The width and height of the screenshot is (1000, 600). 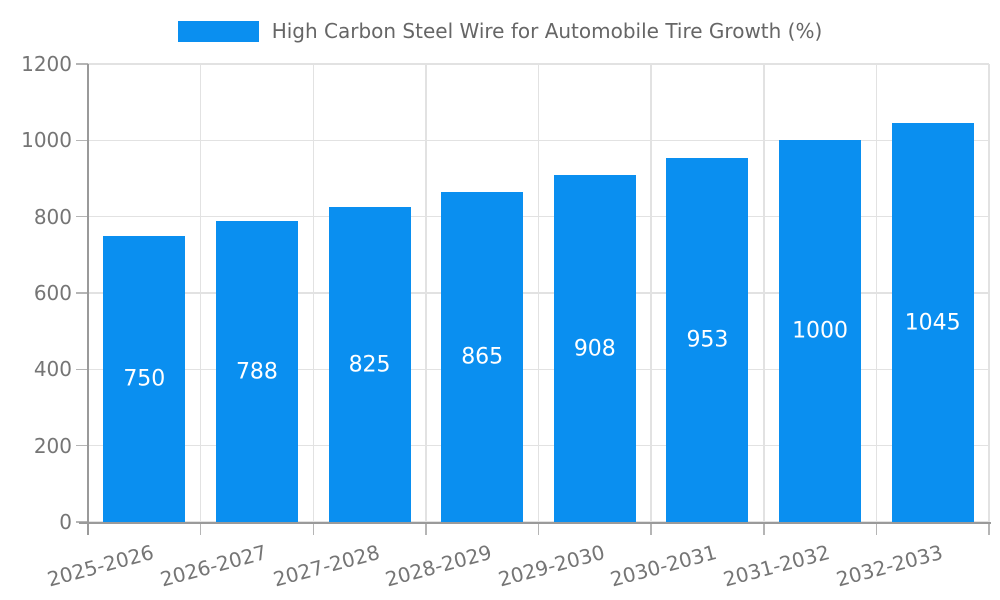 I want to click on bar: 1045, so click(x=932, y=322).